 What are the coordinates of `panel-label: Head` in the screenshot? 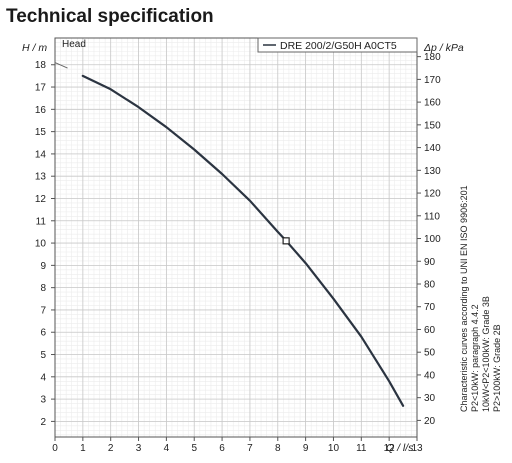 It's located at (74, 44).